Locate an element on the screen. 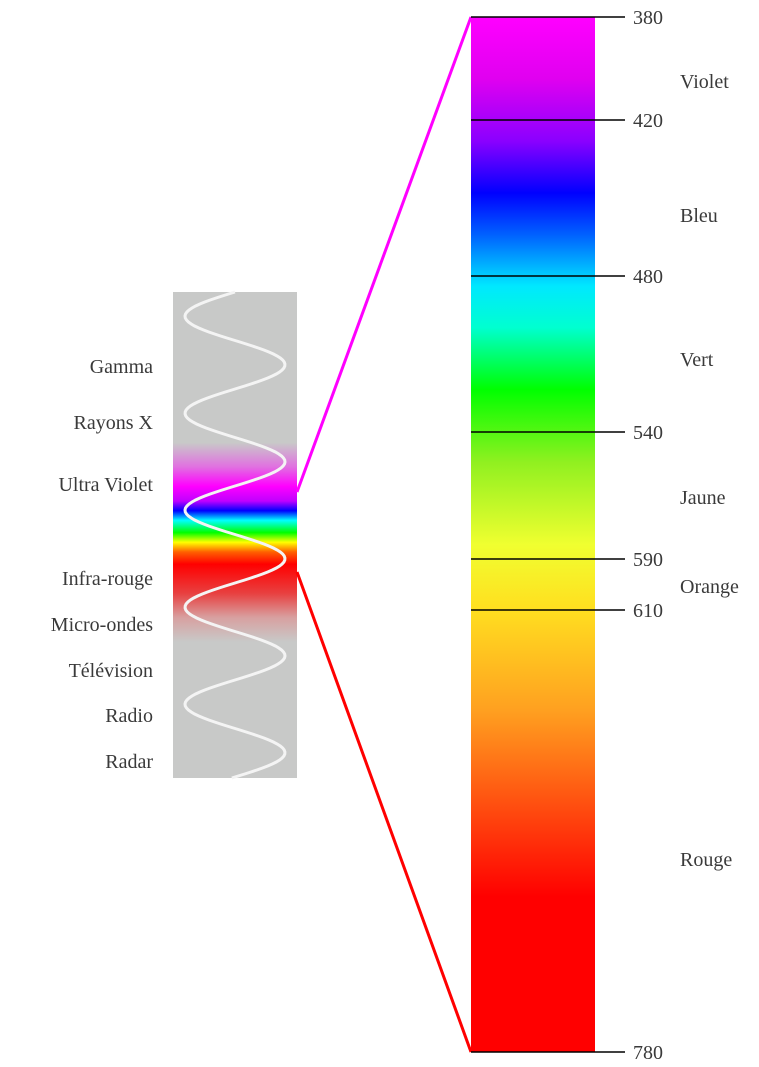  color-label-red: Rouge is located at coordinates (706, 860).